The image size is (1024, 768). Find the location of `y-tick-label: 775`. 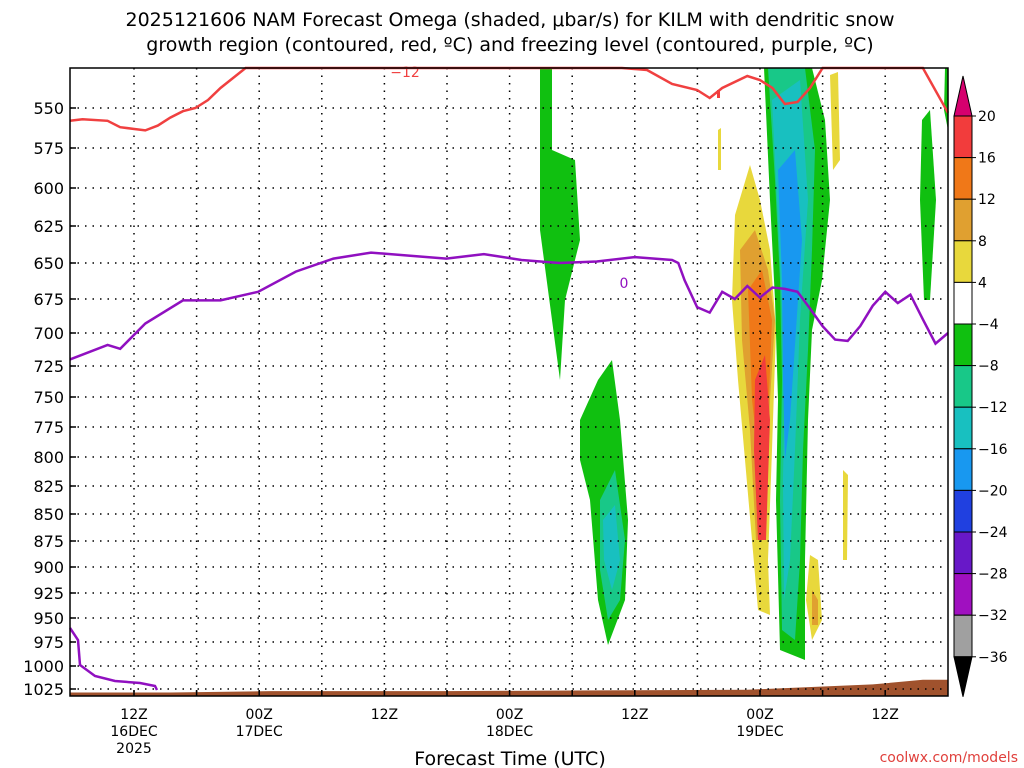

y-tick-label: 775 is located at coordinates (48, 427).